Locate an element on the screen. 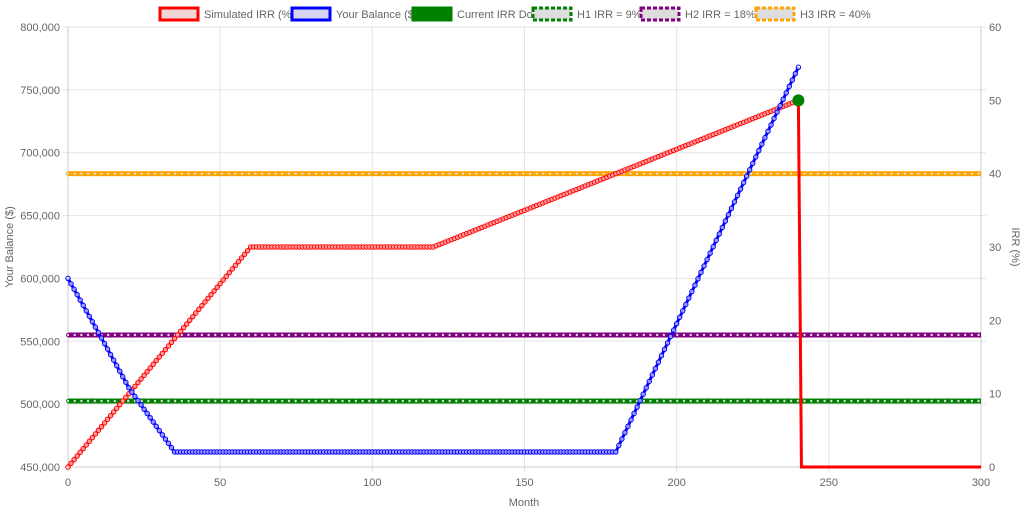  legend-item: Current IRR Dot is located at coordinates (473, 14).